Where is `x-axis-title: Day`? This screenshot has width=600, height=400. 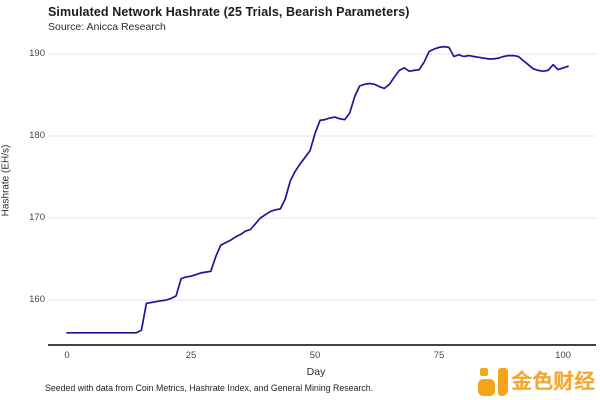 x-axis-title: Day is located at coordinates (316, 372).